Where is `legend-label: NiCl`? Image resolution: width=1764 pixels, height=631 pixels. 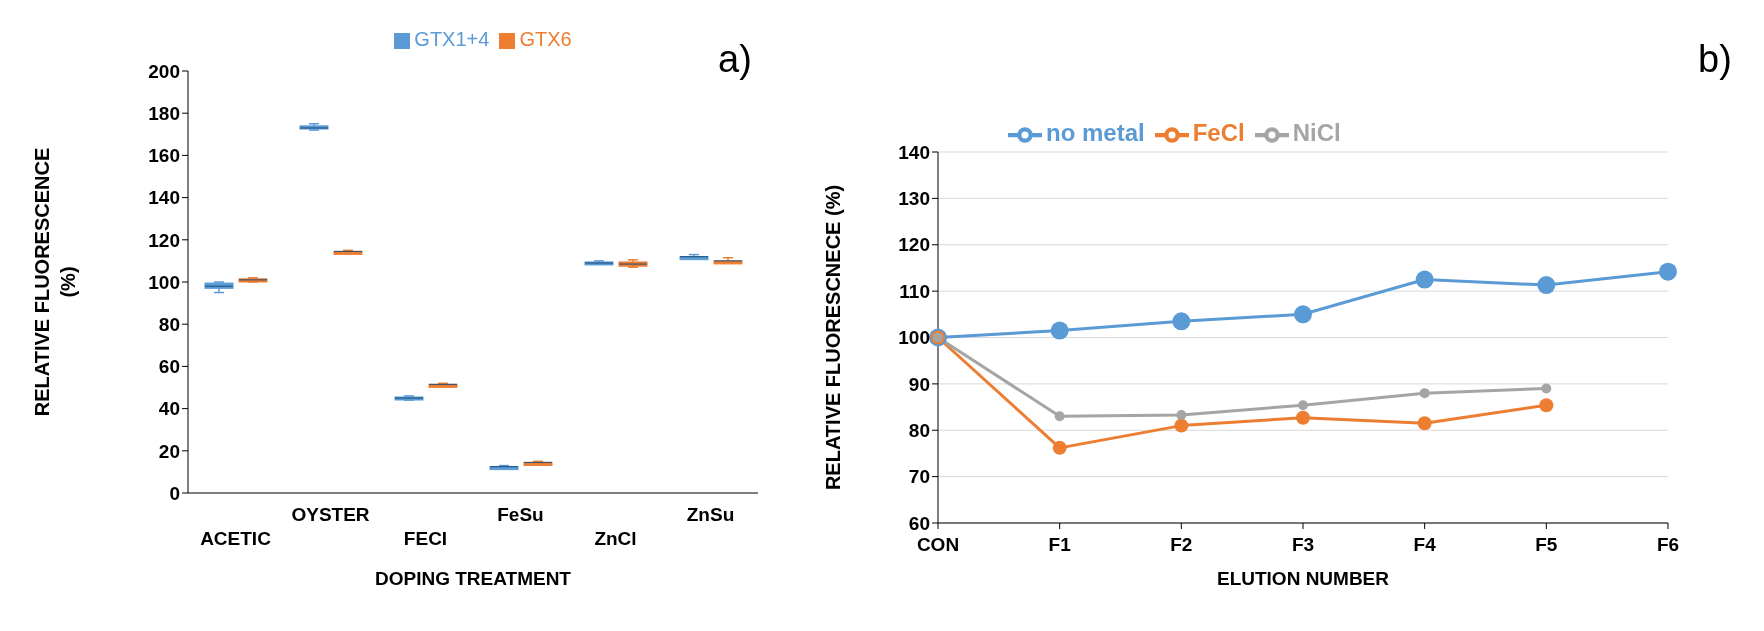 legend-label: NiCl is located at coordinates (1316, 133).